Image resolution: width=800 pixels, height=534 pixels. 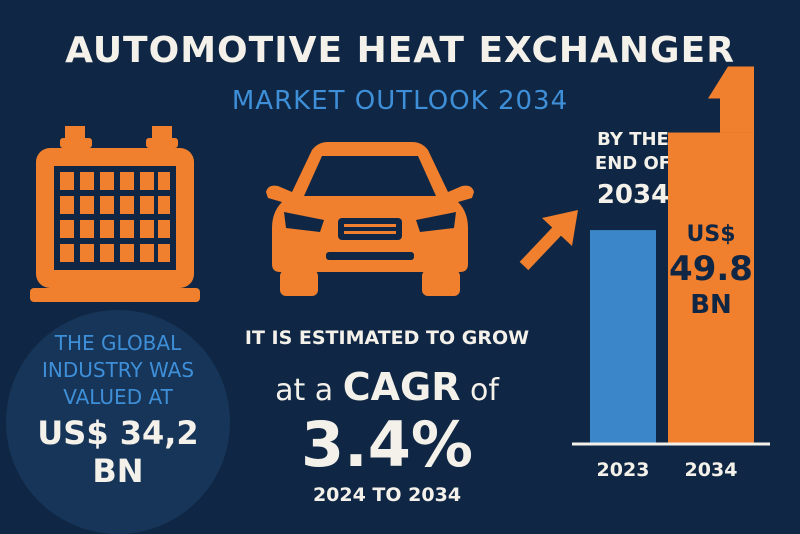 What do you see at coordinates (118, 452) in the screenshot?
I see `global-value: US$ 34,2 BN` at bounding box center [118, 452].